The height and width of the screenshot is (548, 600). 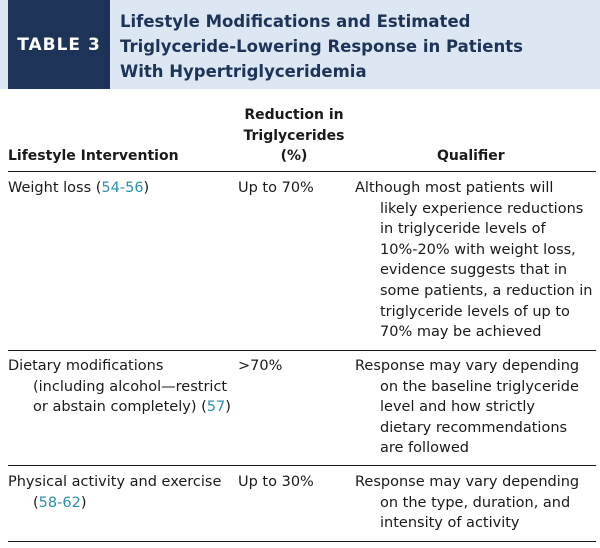 I want to click on intervention-text: (, so click(x=36, y=502).